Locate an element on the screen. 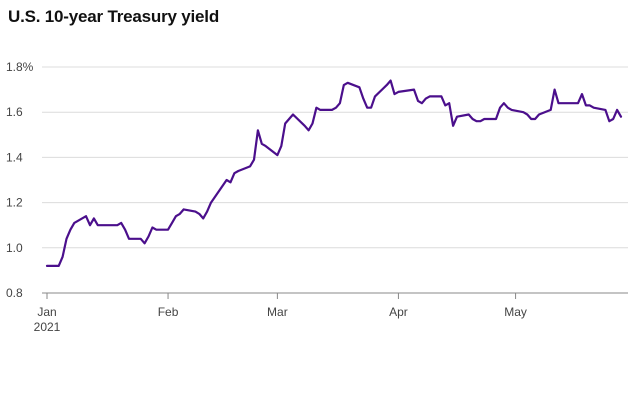  x-tick-label: May is located at coordinates (515, 312).